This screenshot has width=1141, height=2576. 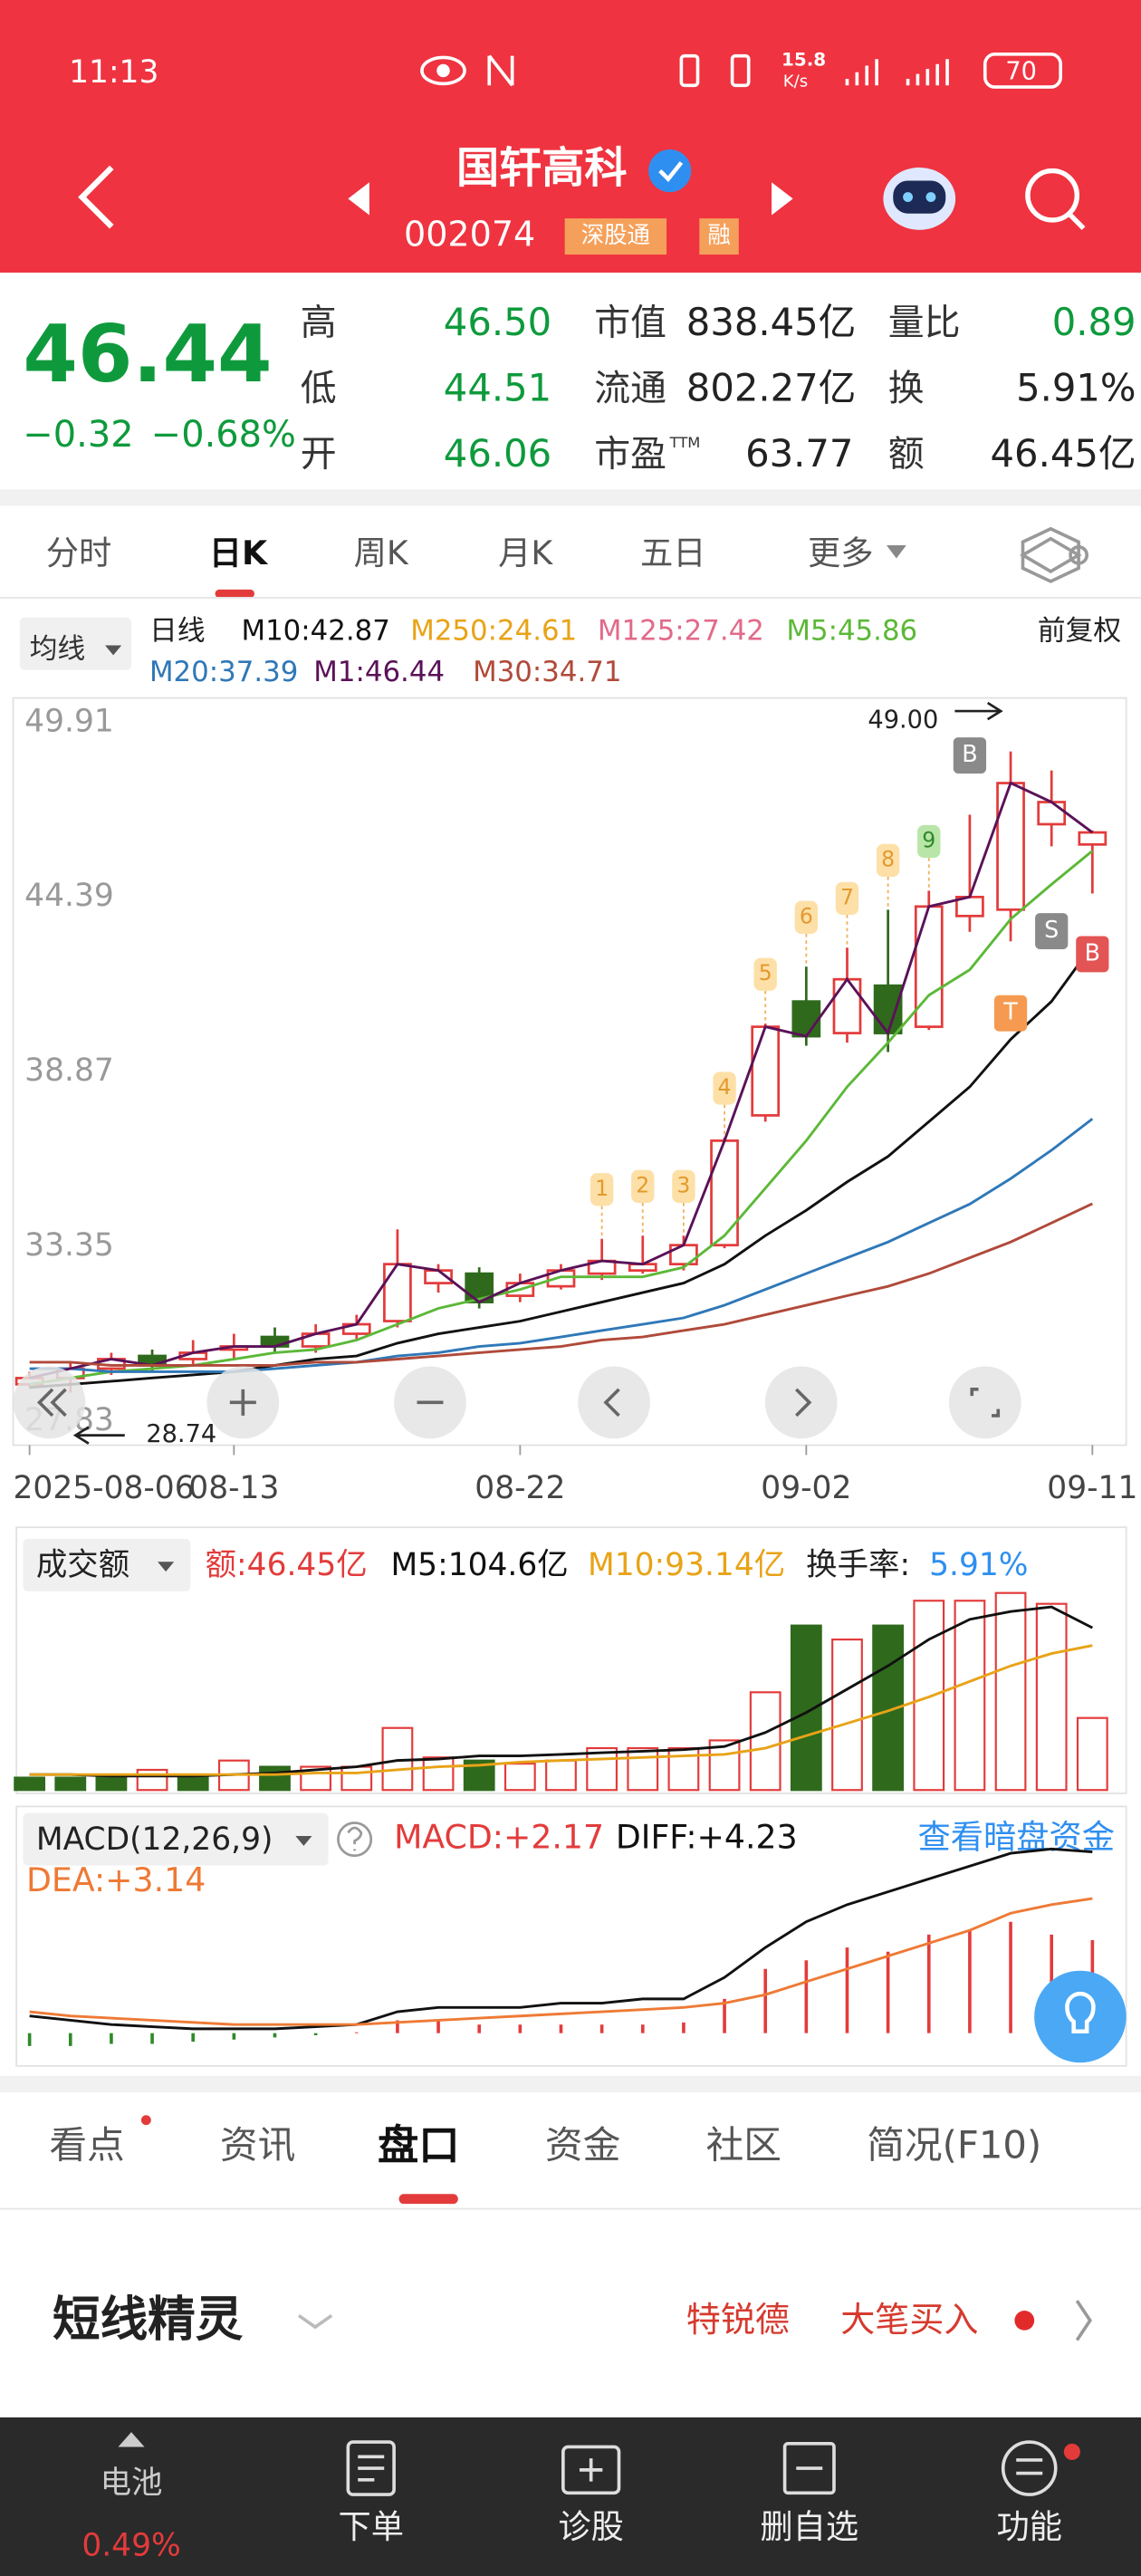 What do you see at coordinates (78, 435) in the screenshot?
I see `change: −0.32` at bounding box center [78, 435].